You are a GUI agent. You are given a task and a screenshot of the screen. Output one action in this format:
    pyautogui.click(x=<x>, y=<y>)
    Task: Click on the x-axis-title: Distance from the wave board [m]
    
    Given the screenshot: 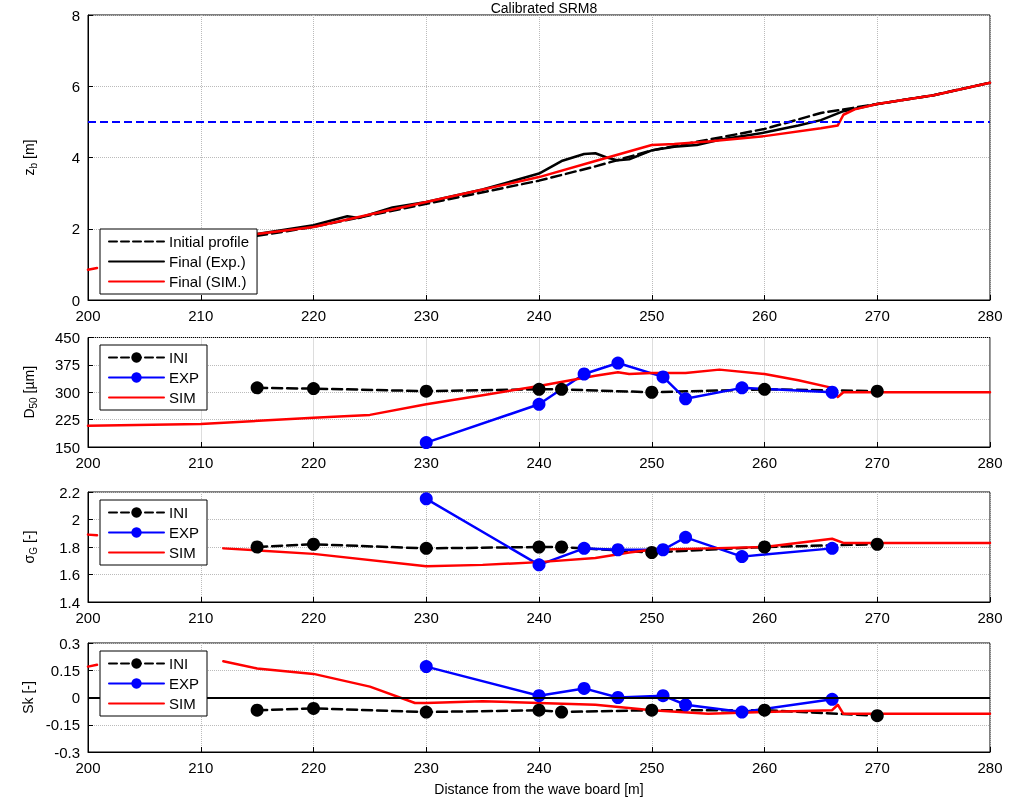 What is the action you would take?
    pyautogui.click(x=539, y=789)
    